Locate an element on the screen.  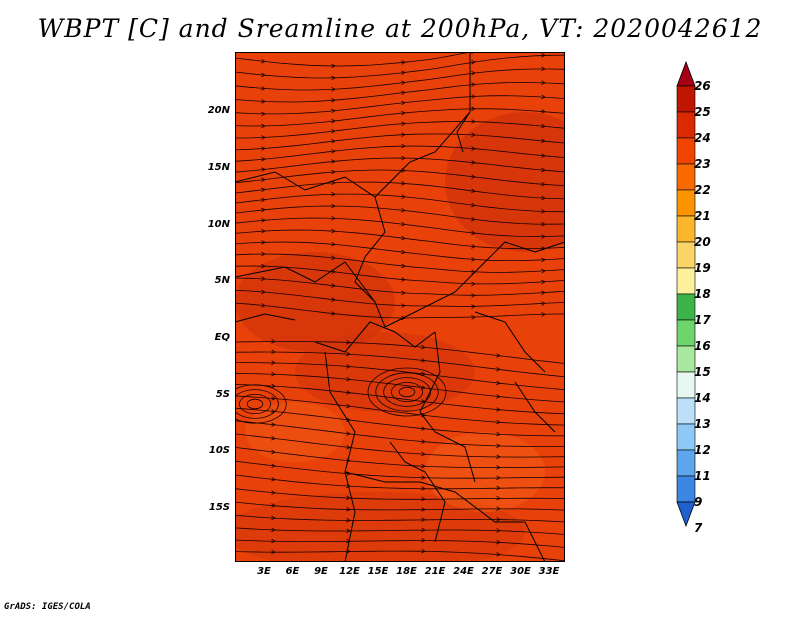
lat-label: 15N is located at coordinates (218, 167).